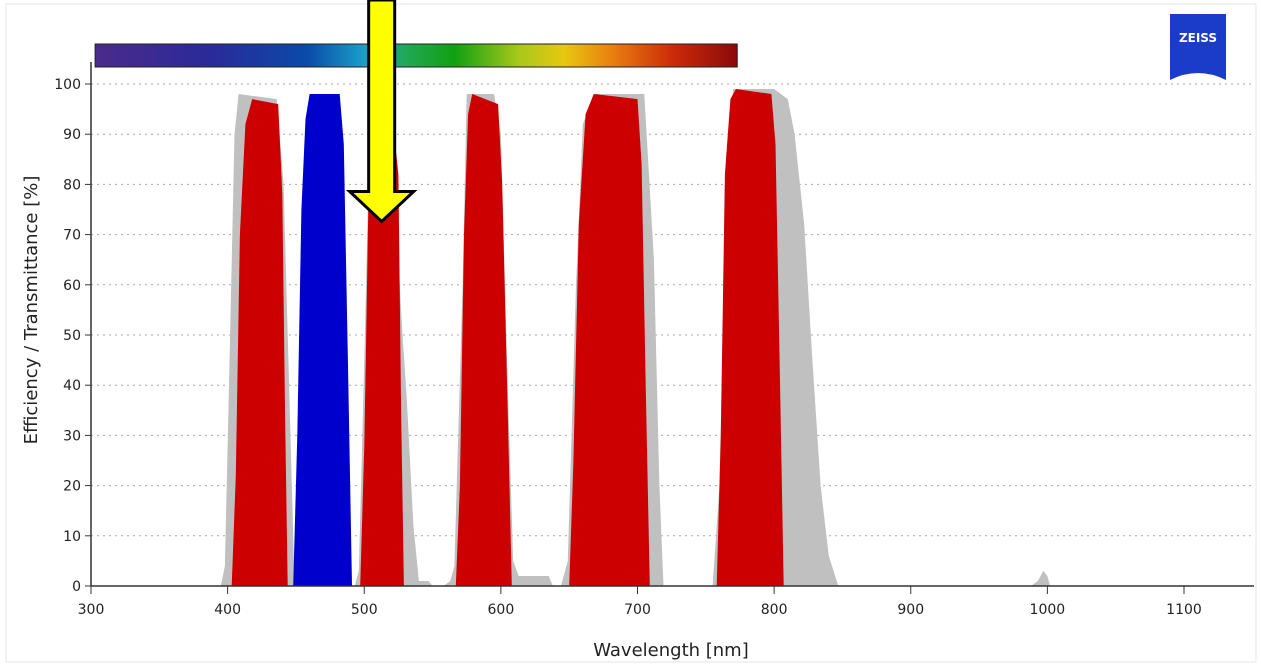  Describe the element at coordinates (416, 55) in the screenshot. I see `spectrum-color-bar` at that location.